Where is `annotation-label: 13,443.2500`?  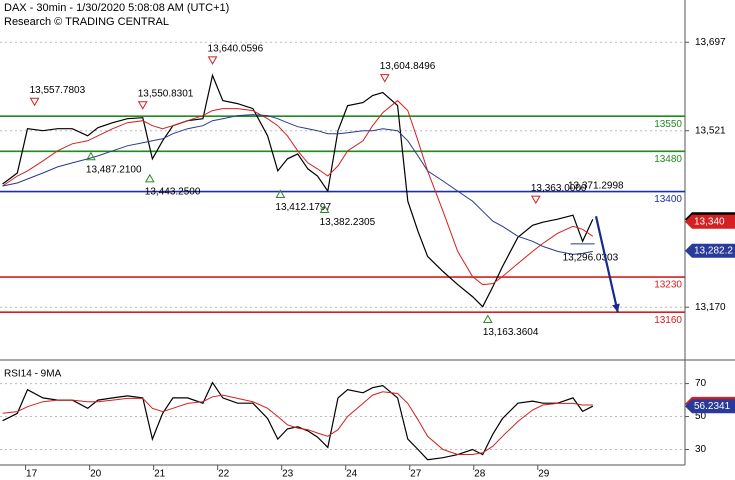
annotation-label: 13,443.2500 is located at coordinates (173, 191).